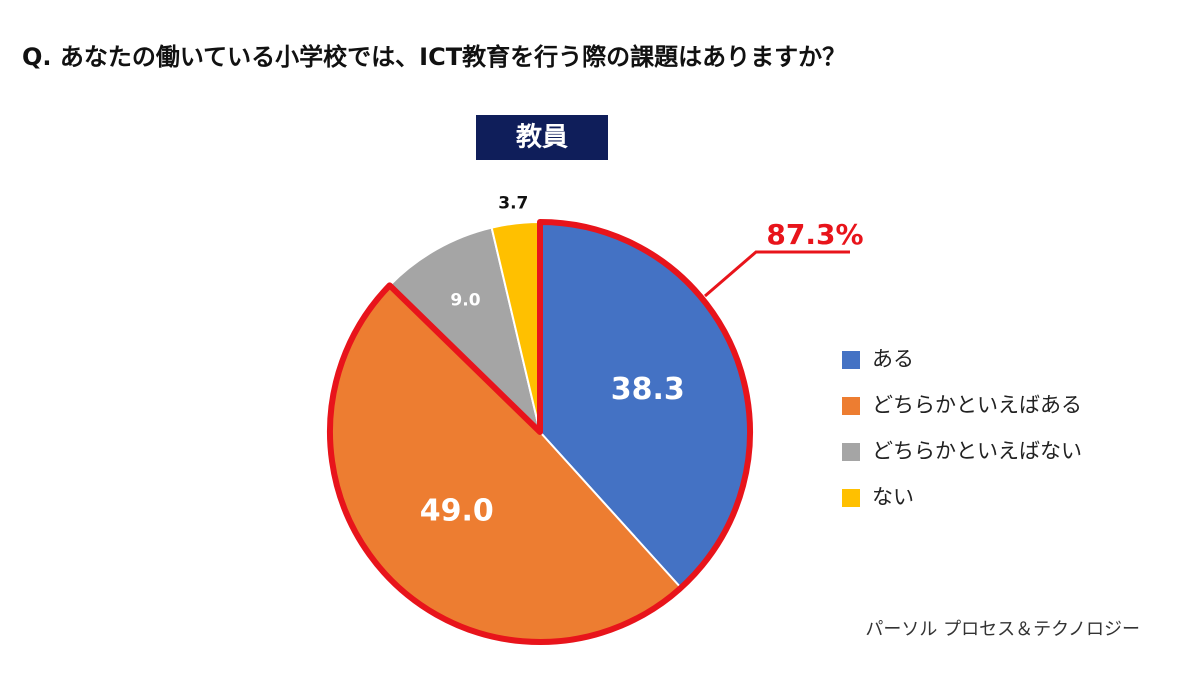 This screenshot has width=1200, height=698. Describe the element at coordinates (465, 300) in the screenshot. I see `value-label: 9.0` at that location.